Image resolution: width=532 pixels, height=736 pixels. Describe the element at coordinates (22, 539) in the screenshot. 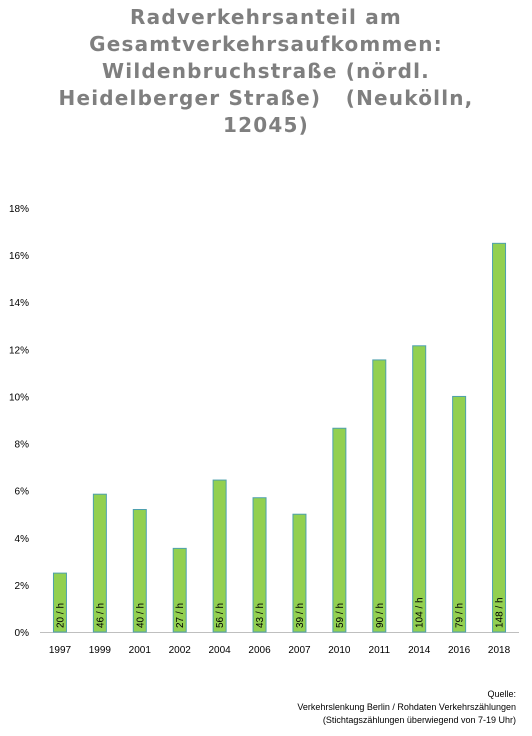

I see `y-tick-label: 4%` at that location.